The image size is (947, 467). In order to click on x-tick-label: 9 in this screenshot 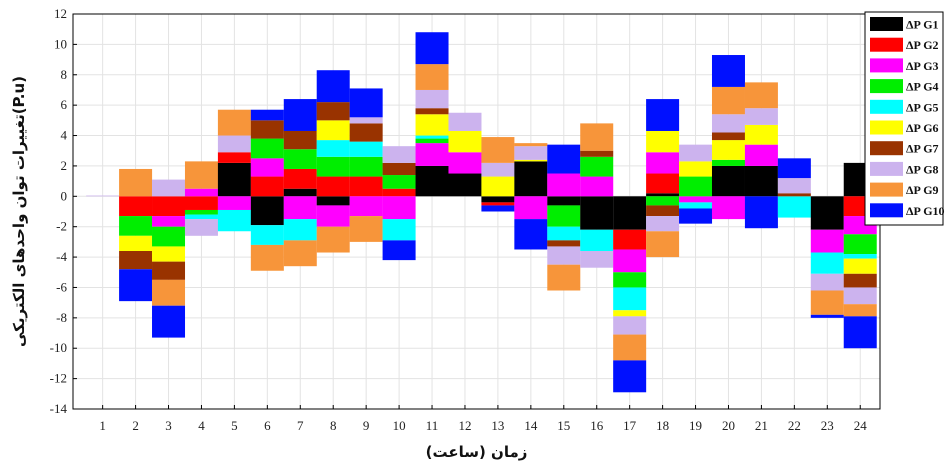, I will do `click(366, 425)`.